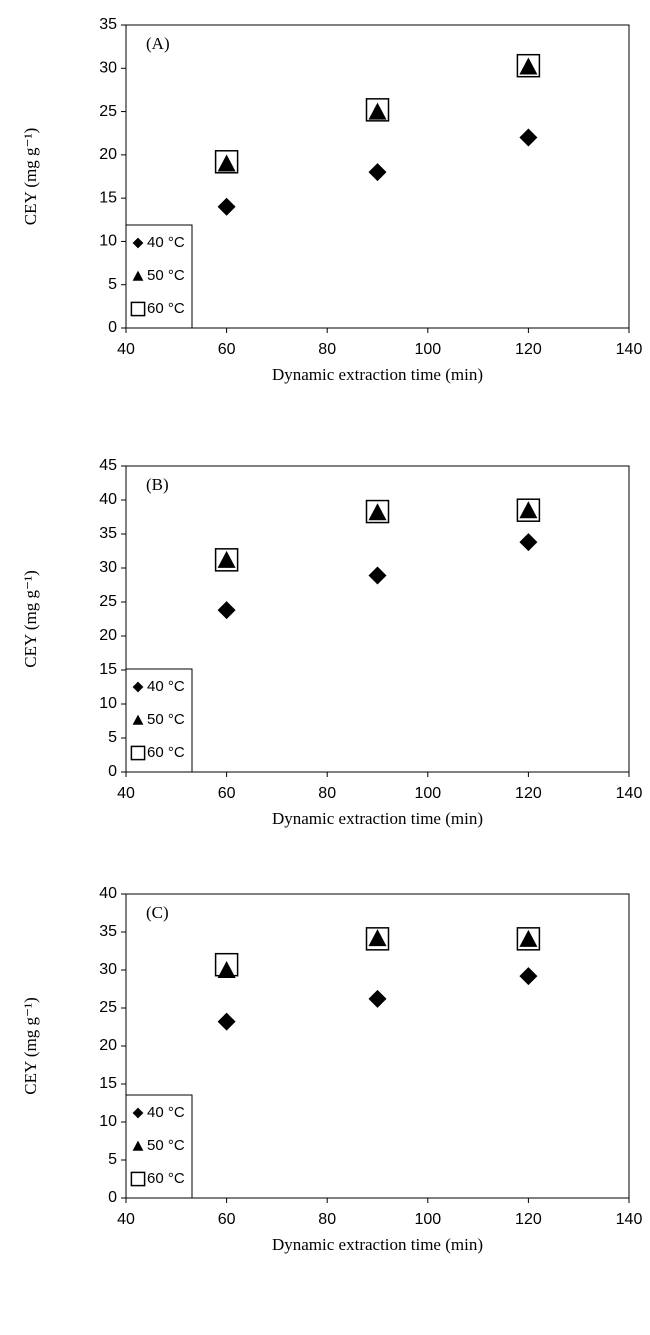 This screenshot has width=650, height=1335. What do you see at coordinates (108, 465) in the screenshot?
I see `y-tick-label: 45` at bounding box center [108, 465].